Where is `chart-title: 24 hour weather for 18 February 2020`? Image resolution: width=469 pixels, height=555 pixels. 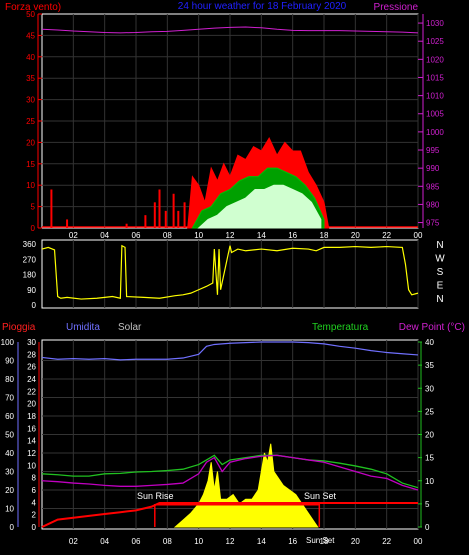
chart-title: 24 hour weather for 18 February 2020 is located at coordinates (262, 6).